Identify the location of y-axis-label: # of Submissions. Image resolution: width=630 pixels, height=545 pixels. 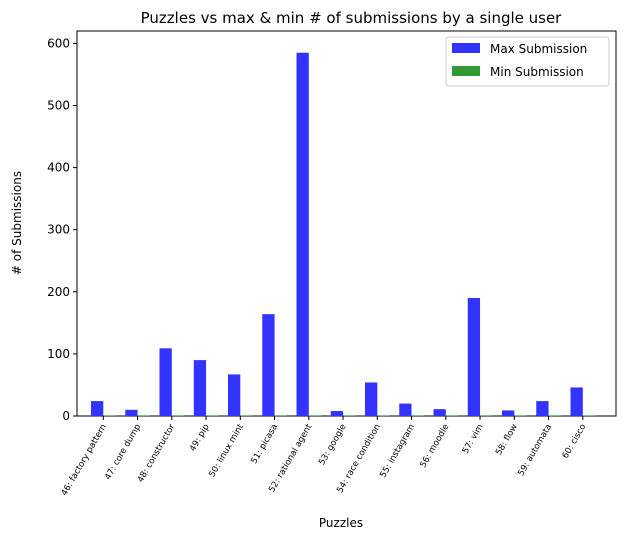
(17, 223).